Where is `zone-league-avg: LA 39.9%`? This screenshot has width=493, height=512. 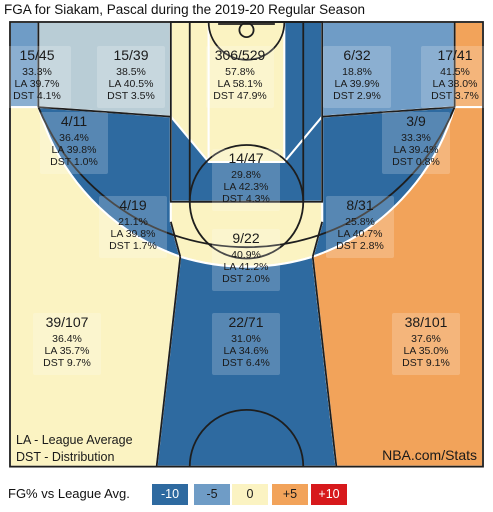
zone-league-avg: LA 39.9% is located at coordinates (357, 84).